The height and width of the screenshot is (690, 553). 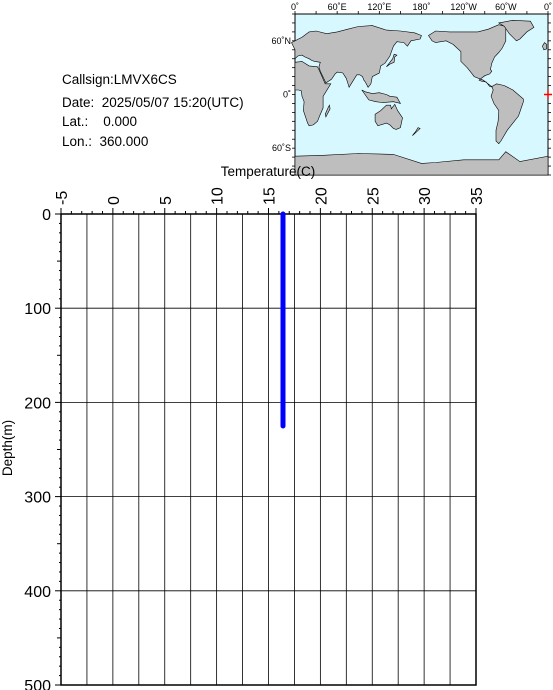 I want to click on latitude-text: Lat.: 0.000, so click(x=100, y=121).